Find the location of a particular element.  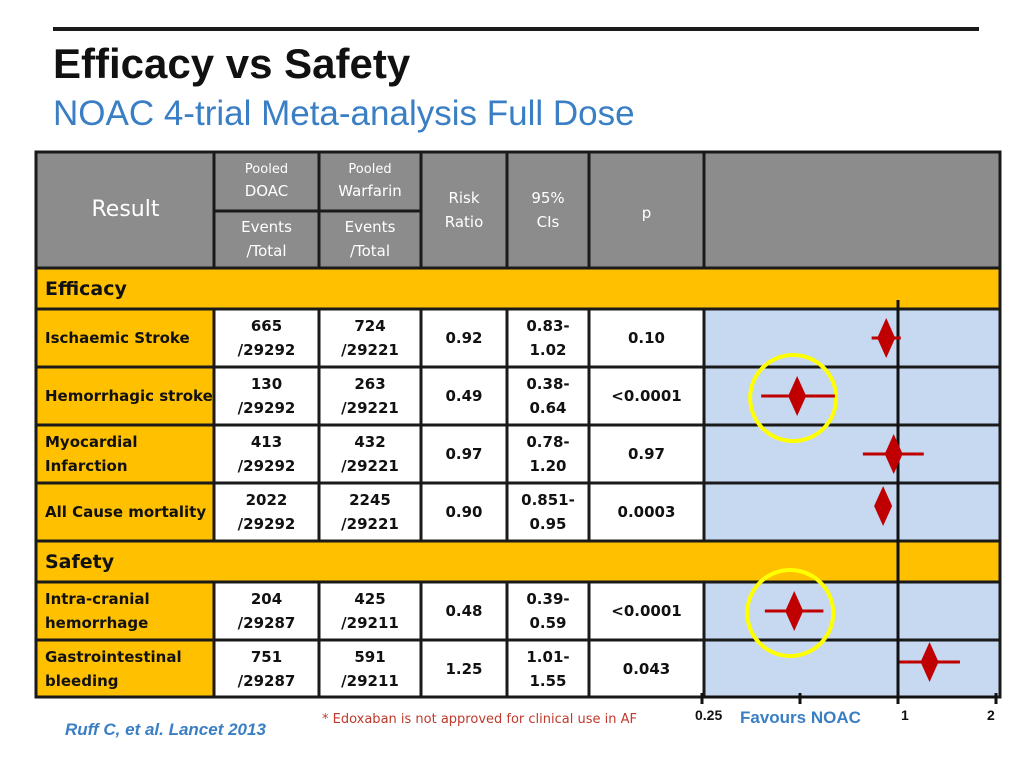

row-5-warfarin: 591 /29211 is located at coordinates (370, 668).